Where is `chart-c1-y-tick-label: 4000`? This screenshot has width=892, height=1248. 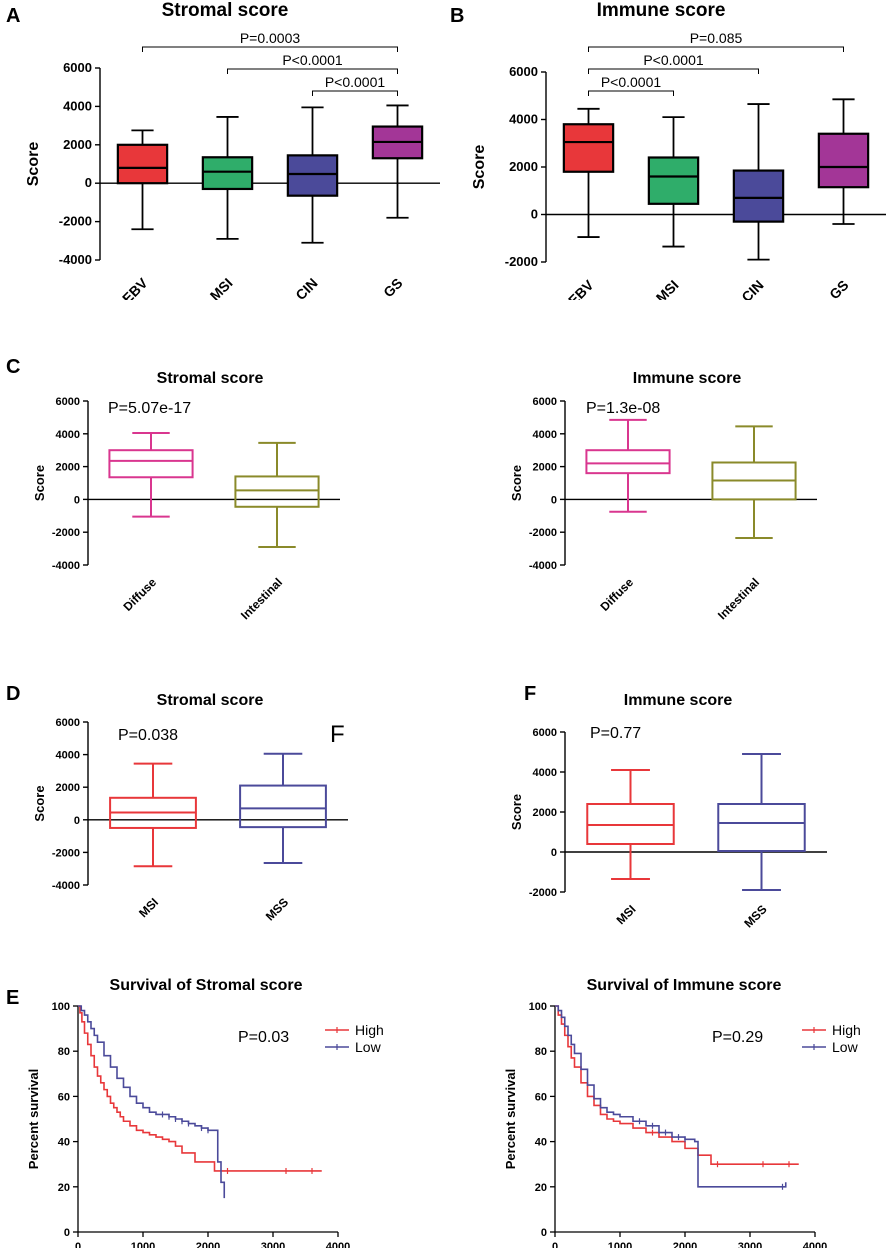
chart-c1-y-tick-label: 4000 is located at coordinates (68, 435).